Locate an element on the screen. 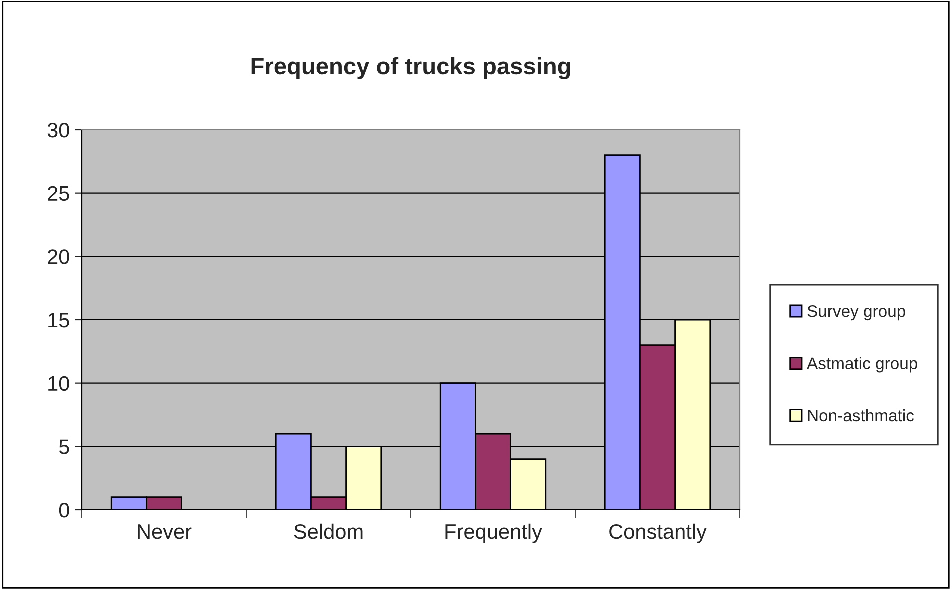  x-tick-label: Frequently is located at coordinates (494, 534).